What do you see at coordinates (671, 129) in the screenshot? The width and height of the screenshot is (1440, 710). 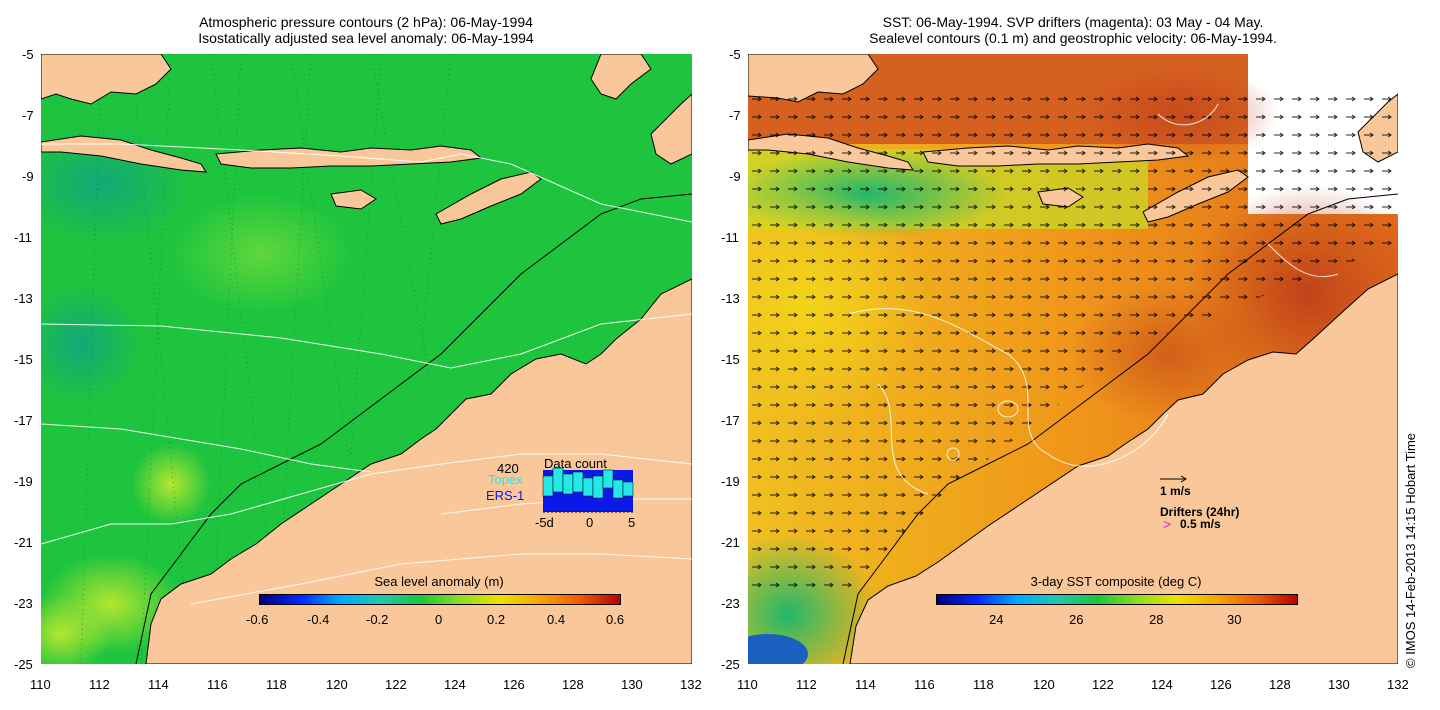 I see `new-guinea-land` at bounding box center [671, 129].